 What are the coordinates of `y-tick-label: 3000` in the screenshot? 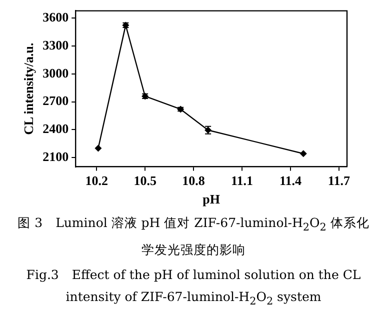 It's located at (55, 72).